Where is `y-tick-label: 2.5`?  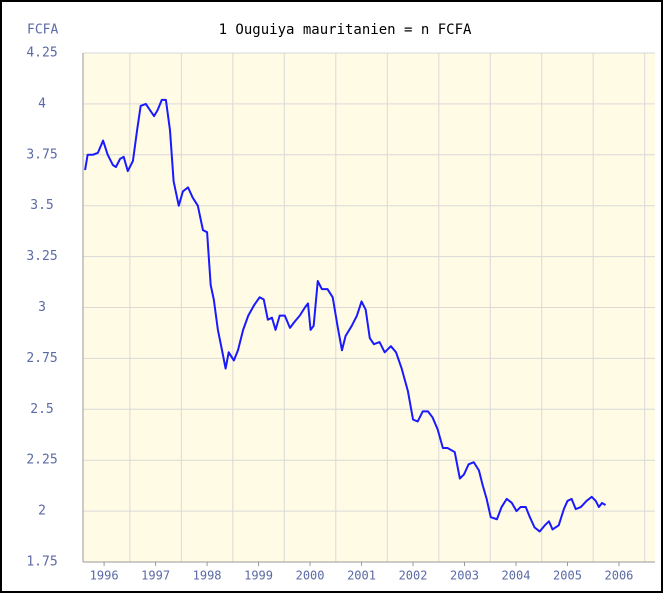 y-tick-label: 2.5 is located at coordinates (41, 409).